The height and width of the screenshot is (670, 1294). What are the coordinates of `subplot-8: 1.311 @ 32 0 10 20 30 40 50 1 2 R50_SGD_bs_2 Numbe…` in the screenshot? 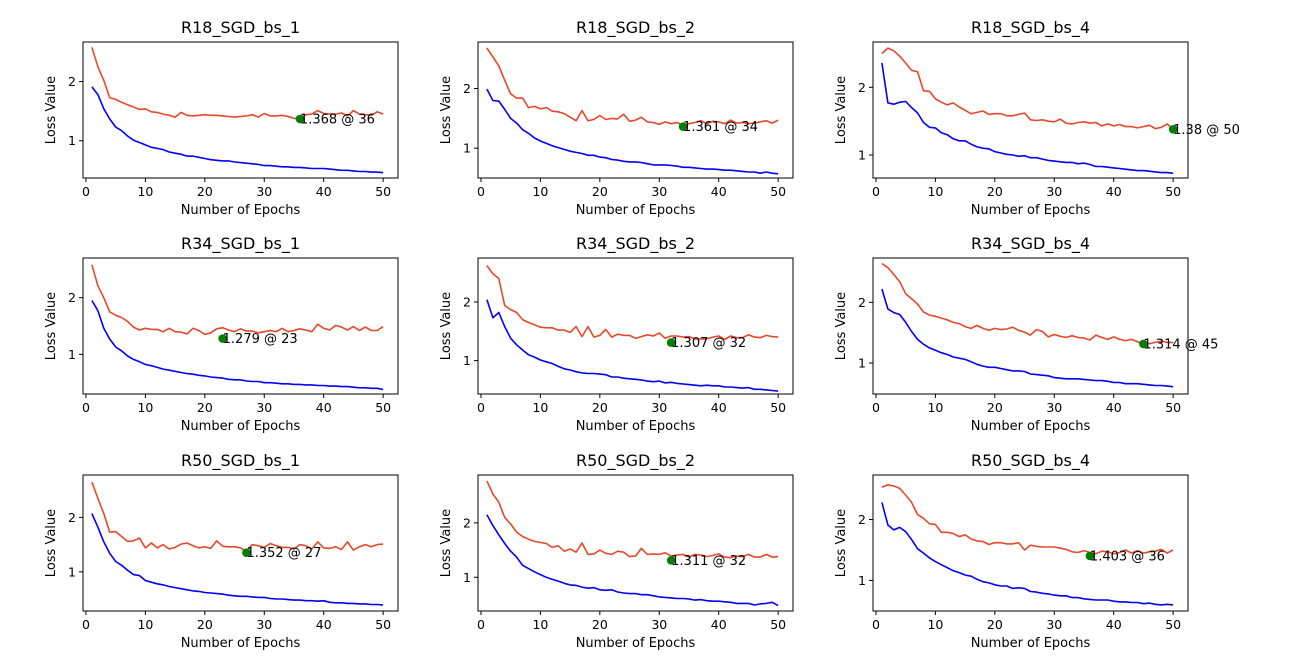 It's located at (616, 551).